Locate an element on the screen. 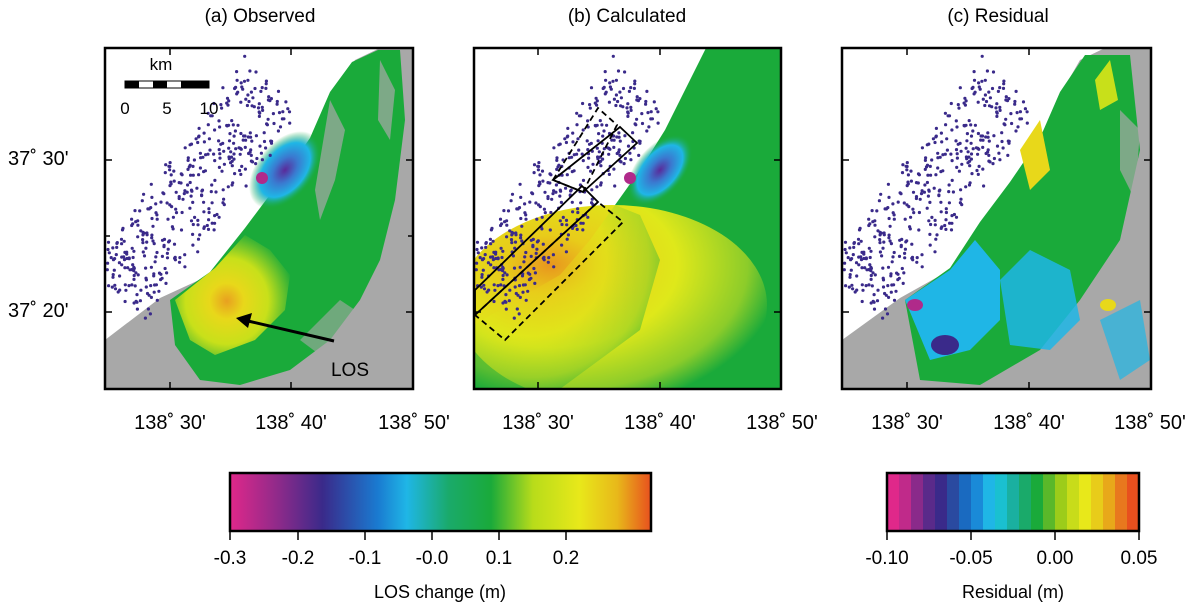  cb-res-tick-005: 0.05 is located at coordinates (1139, 558).